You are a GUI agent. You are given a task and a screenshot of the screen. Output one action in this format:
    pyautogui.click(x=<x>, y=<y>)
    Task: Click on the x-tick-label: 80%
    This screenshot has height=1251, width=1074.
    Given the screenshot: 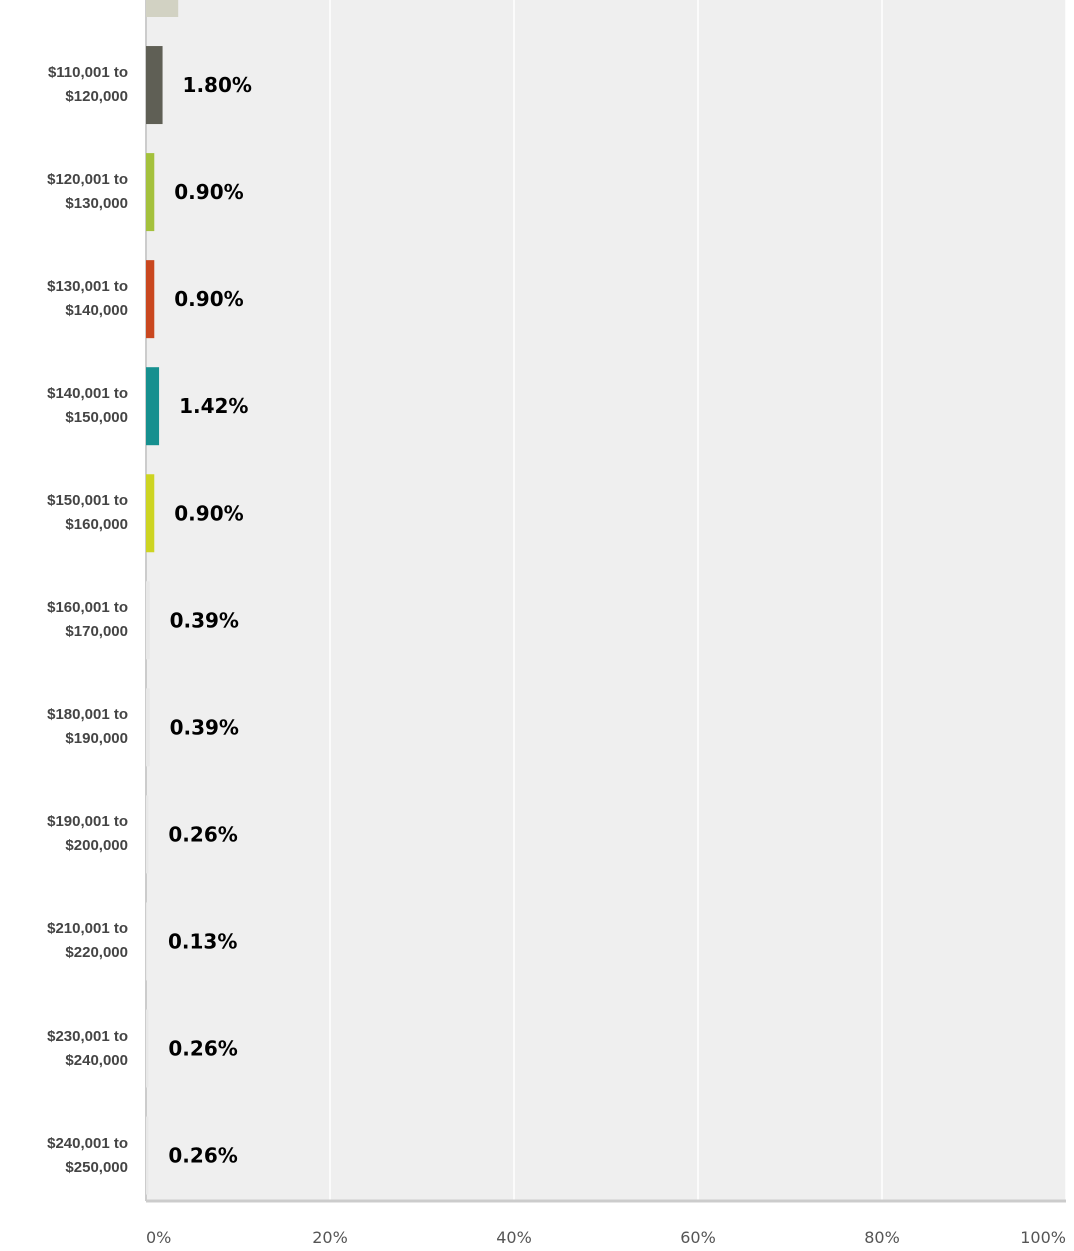 What is the action you would take?
    pyautogui.click(x=882, y=1237)
    